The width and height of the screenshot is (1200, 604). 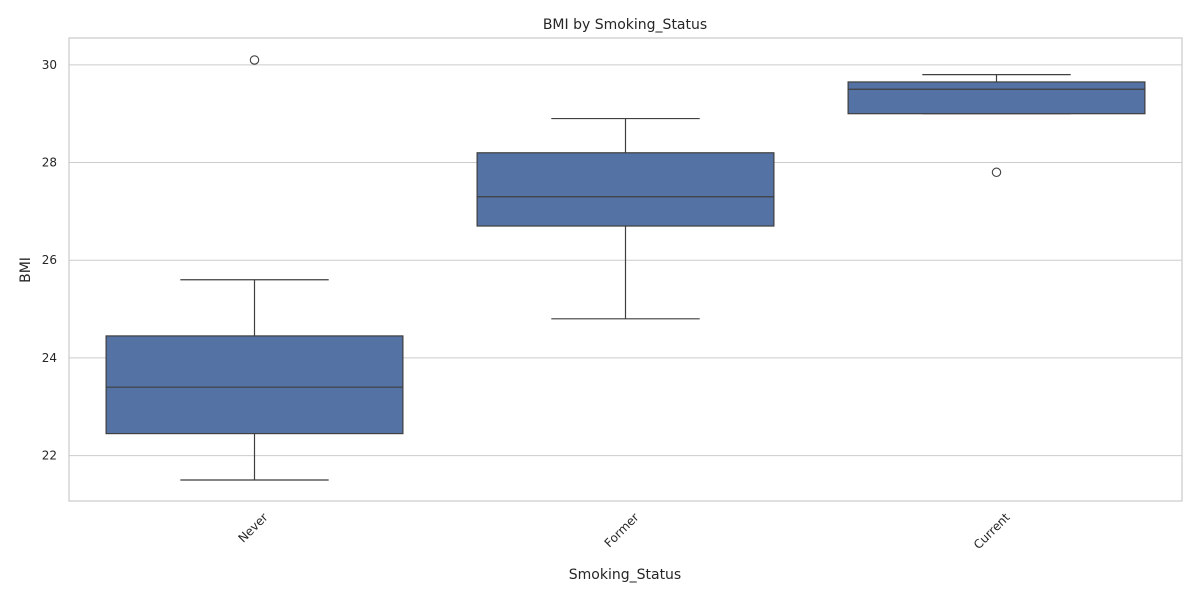 What do you see at coordinates (992, 531) in the screenshot?
I see `x-tick-label: Current` at bounding box center [992, 531].